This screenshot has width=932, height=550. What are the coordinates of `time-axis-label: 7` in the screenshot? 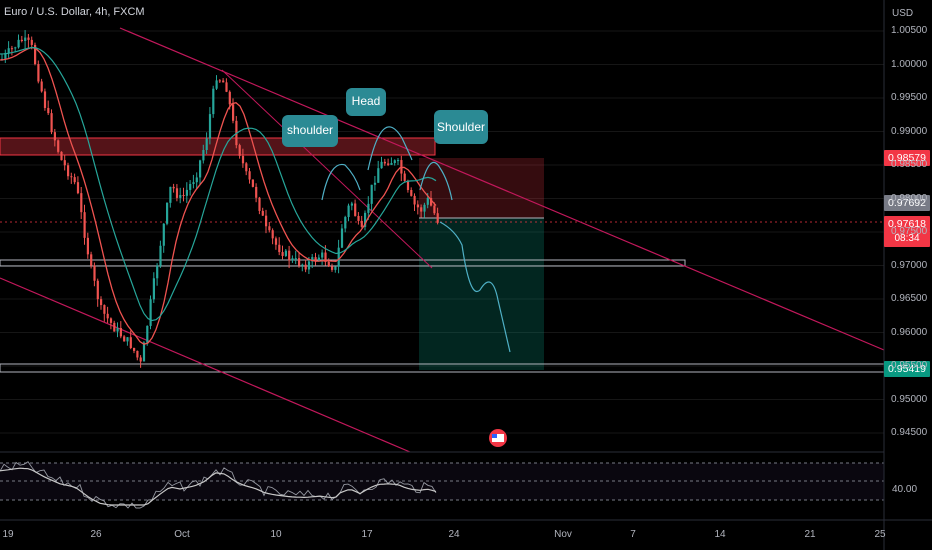 It's located at (633, 534).